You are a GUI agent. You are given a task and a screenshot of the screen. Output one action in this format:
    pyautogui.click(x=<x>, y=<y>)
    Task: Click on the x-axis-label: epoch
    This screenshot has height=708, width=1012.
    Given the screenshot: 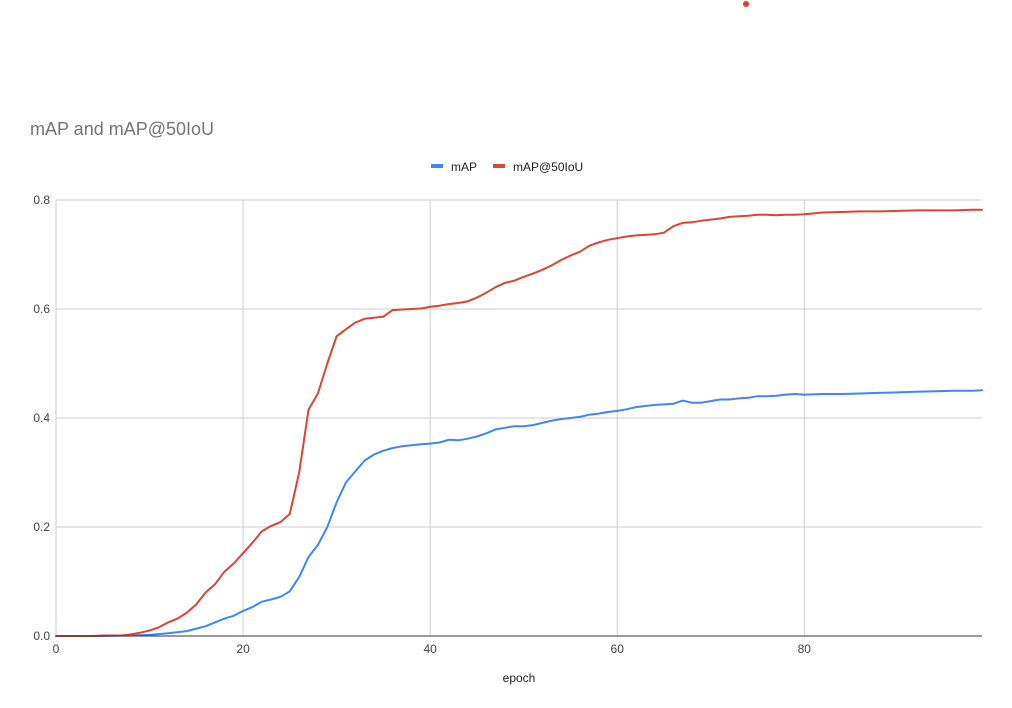 What is the action you would take?
    pyautogui.click(x=519, y=678)
    